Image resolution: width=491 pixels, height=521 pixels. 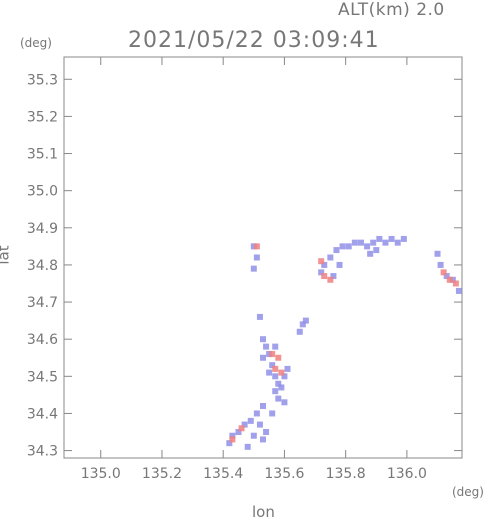 I want to click on y-tick-label: 35.3, so click(x=42, y=80).